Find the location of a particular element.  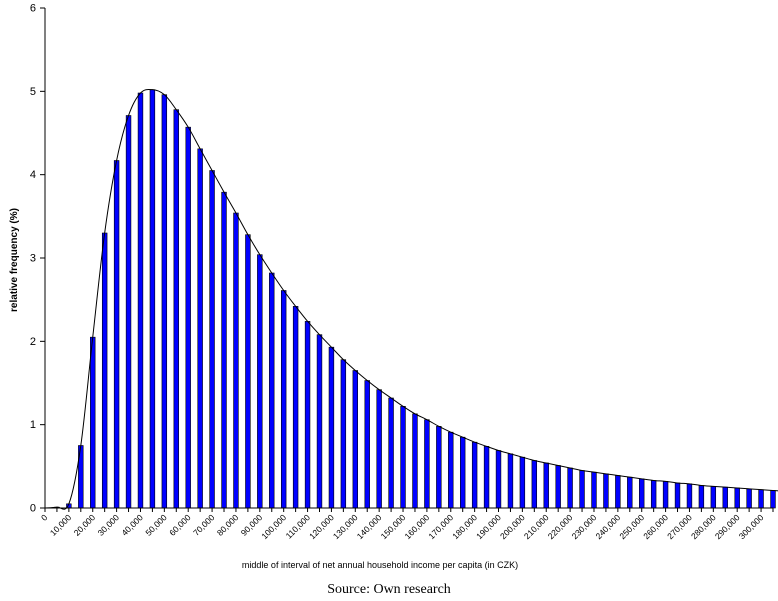

x-tick-label: 150,000 is located at coordinates (393, 526).